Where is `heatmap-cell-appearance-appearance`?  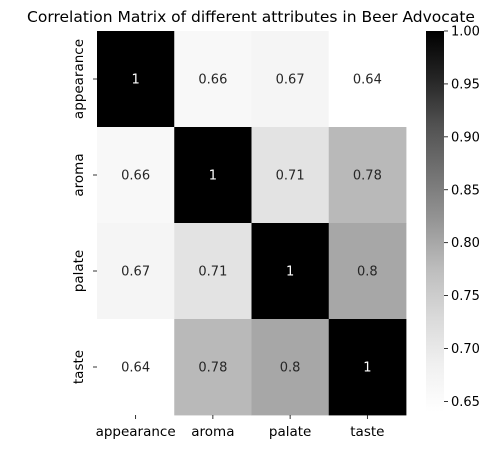 heatmap-cell-appearance-appearance is located at coordinates (136, 79).